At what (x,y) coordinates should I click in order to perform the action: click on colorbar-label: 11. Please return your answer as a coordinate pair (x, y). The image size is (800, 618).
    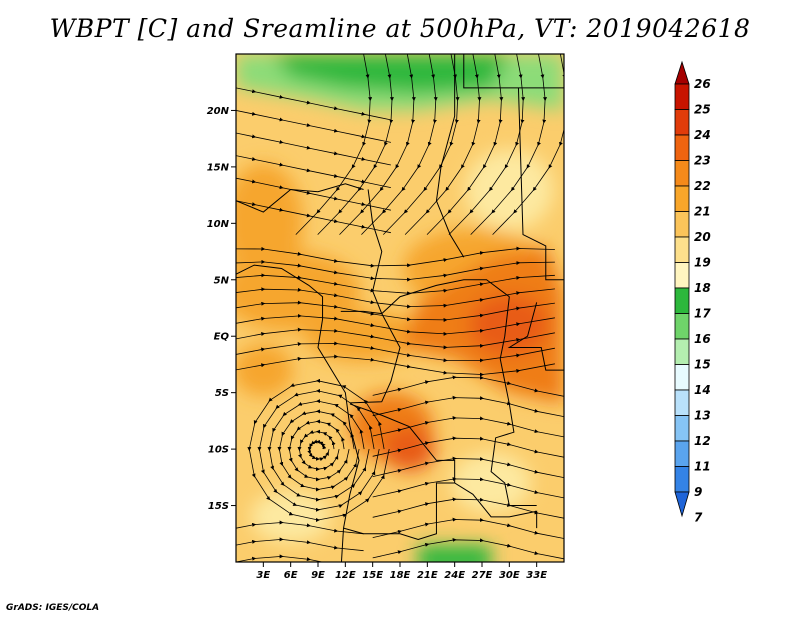
    Looking at the image, I should click on (702, 467).